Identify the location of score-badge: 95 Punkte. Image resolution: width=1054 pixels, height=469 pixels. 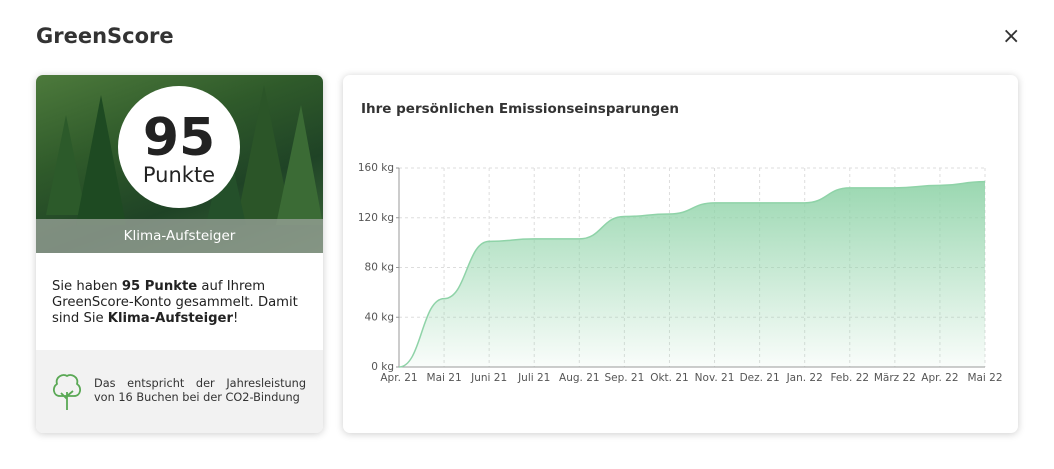
(179, 147).